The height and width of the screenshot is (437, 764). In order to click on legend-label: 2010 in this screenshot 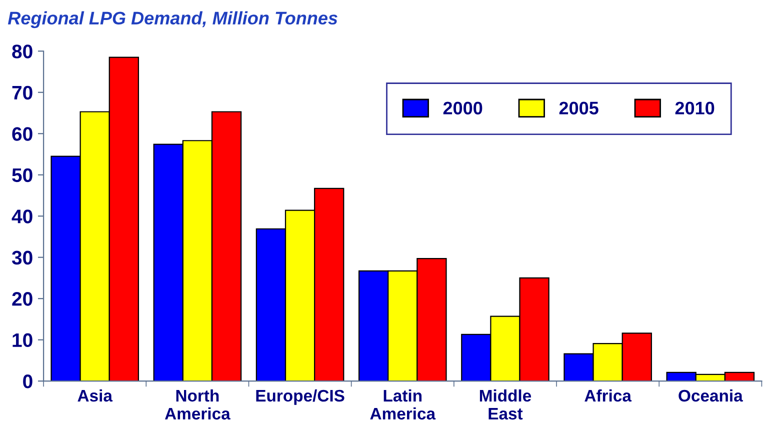, I will do `click(694, 108)`.